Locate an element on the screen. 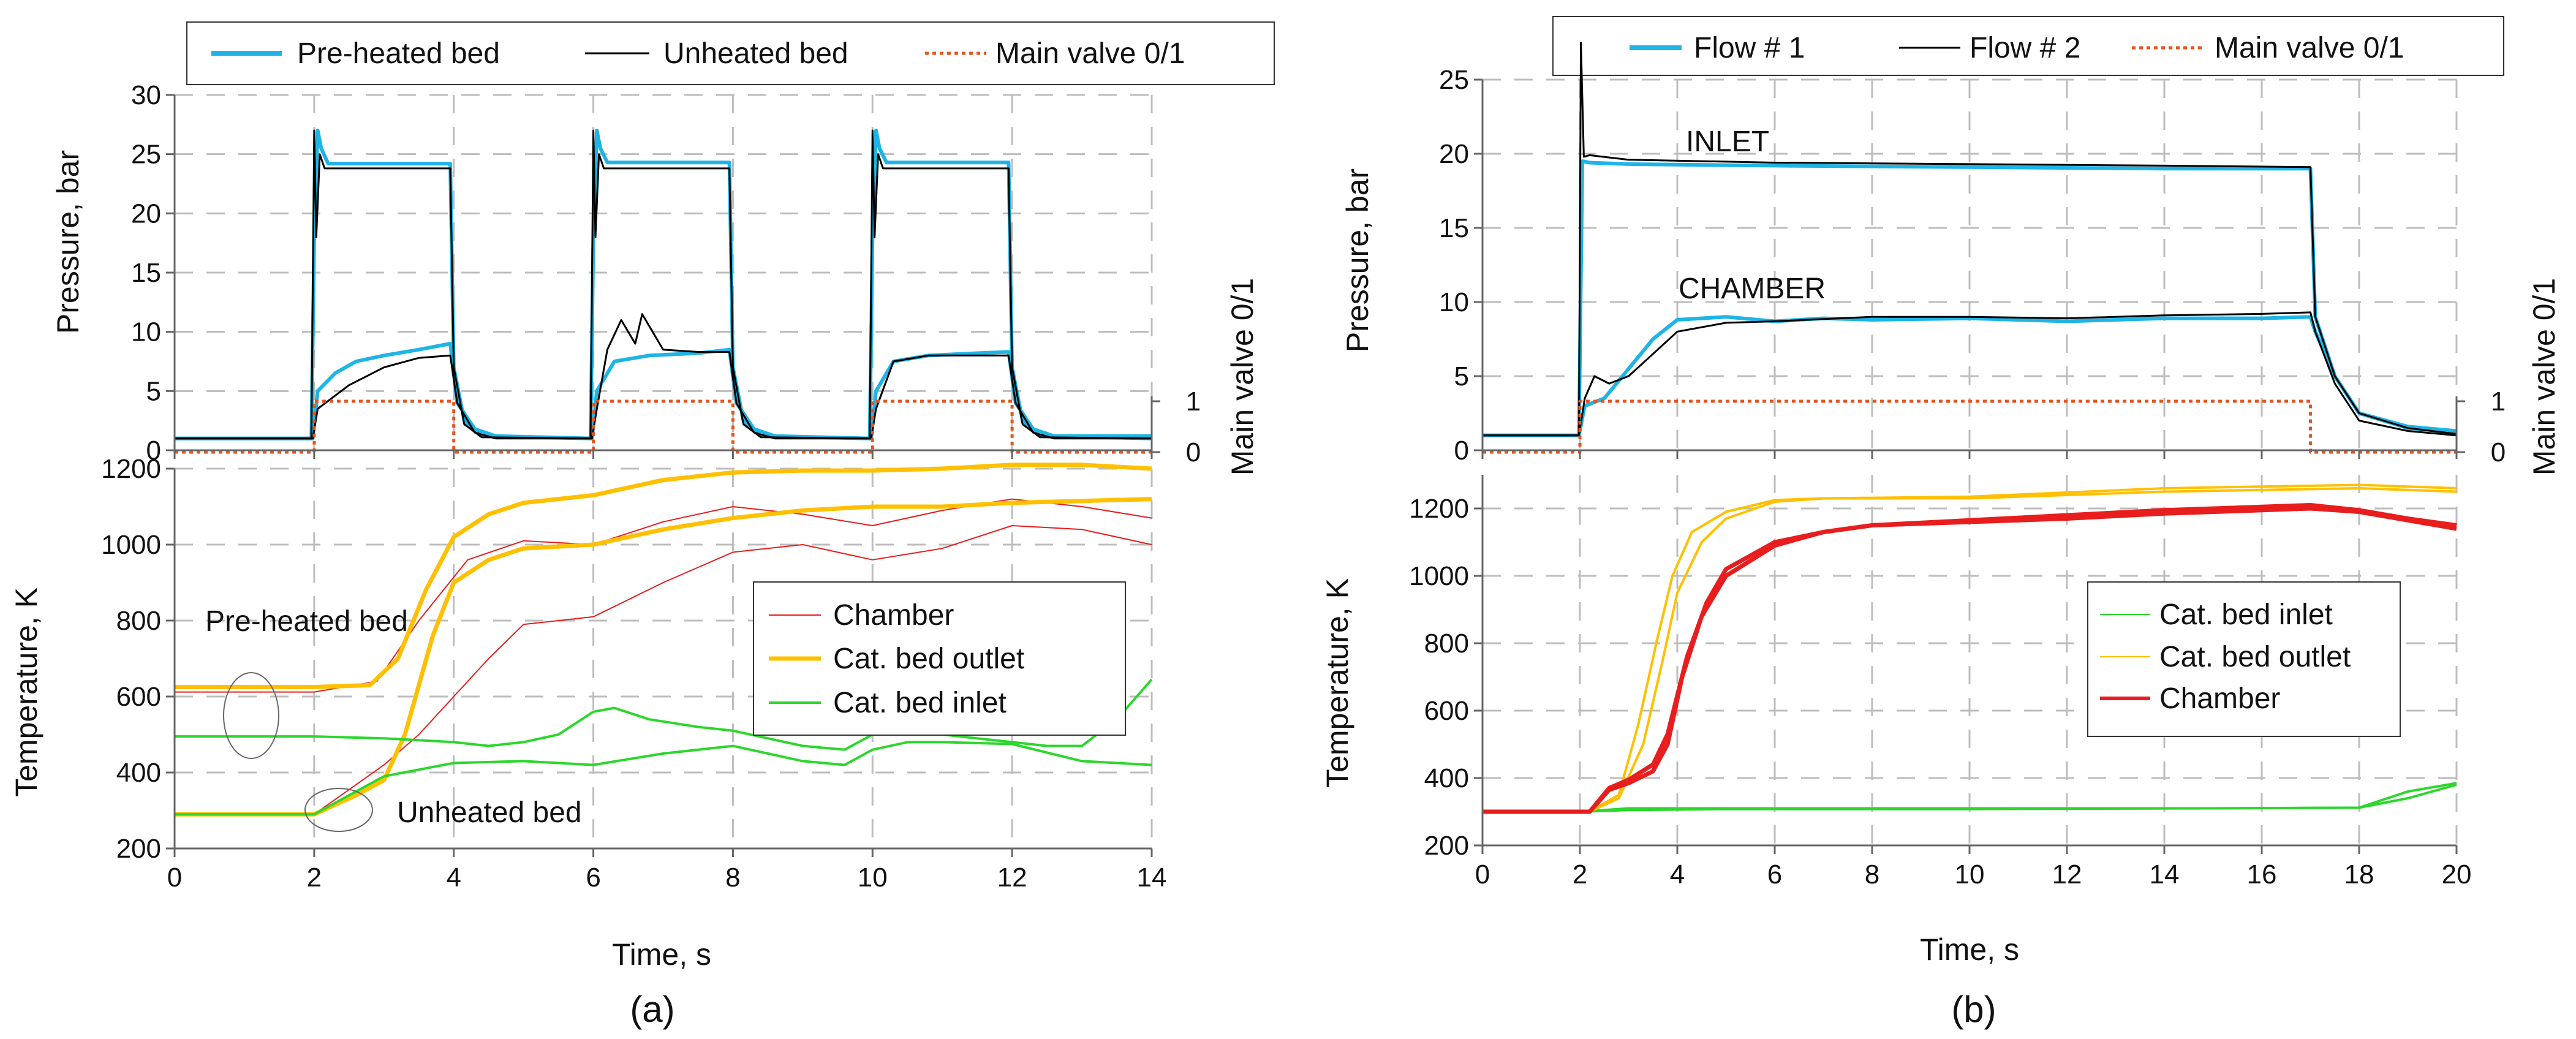  ylabel2-a-valve: Main valve 0/1 is located at coordinates (1242, 376).